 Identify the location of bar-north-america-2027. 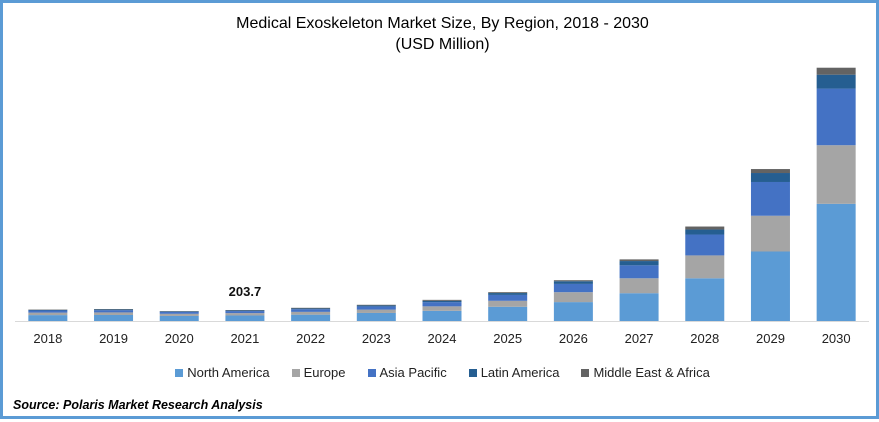
(639, 307).